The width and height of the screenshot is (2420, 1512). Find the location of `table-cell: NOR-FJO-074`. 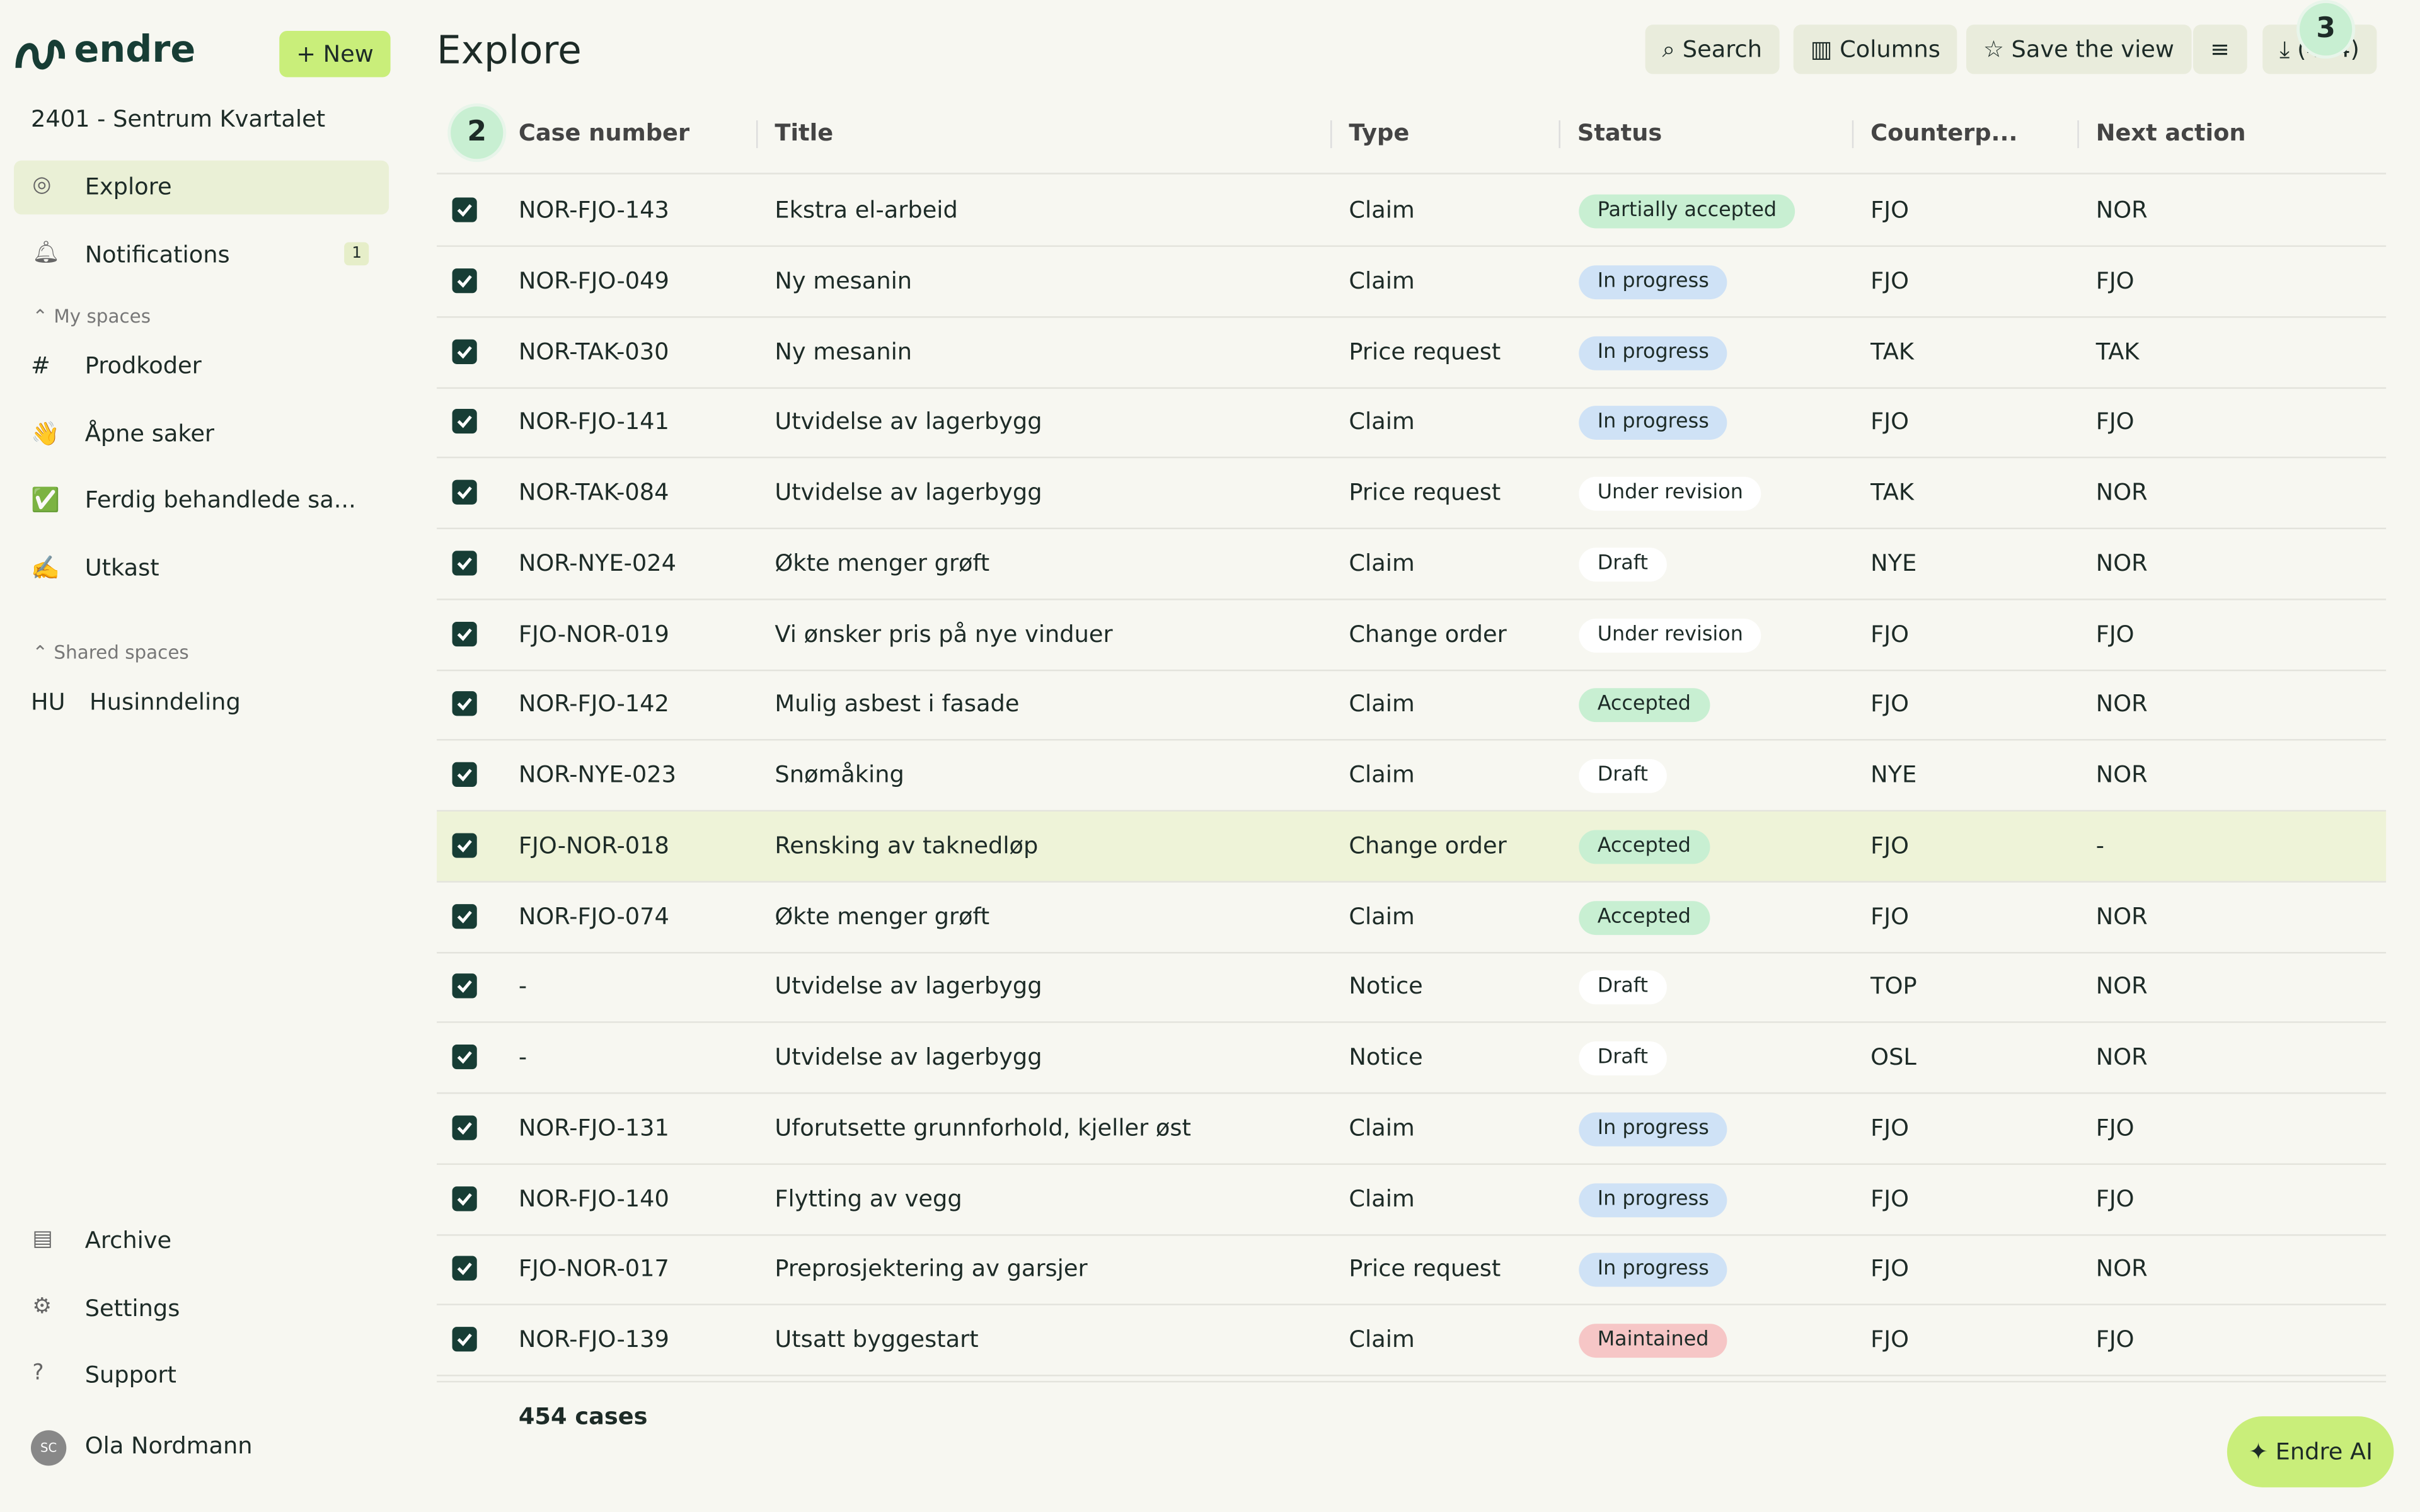

table-cell: NOR-FJO-074 is located at coordinates (594, 916).